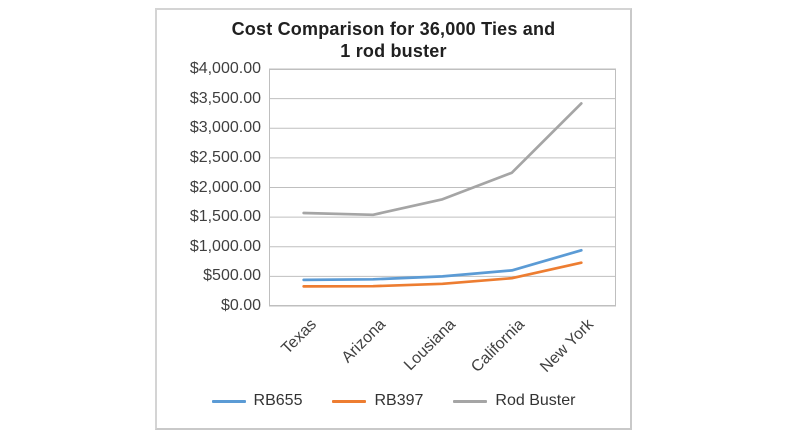 This screenshot has width=789, height=441. Describe the element at coordinates (225, 68) in the screenshot. I see `y-tick-label: $4,000.00` at that location.